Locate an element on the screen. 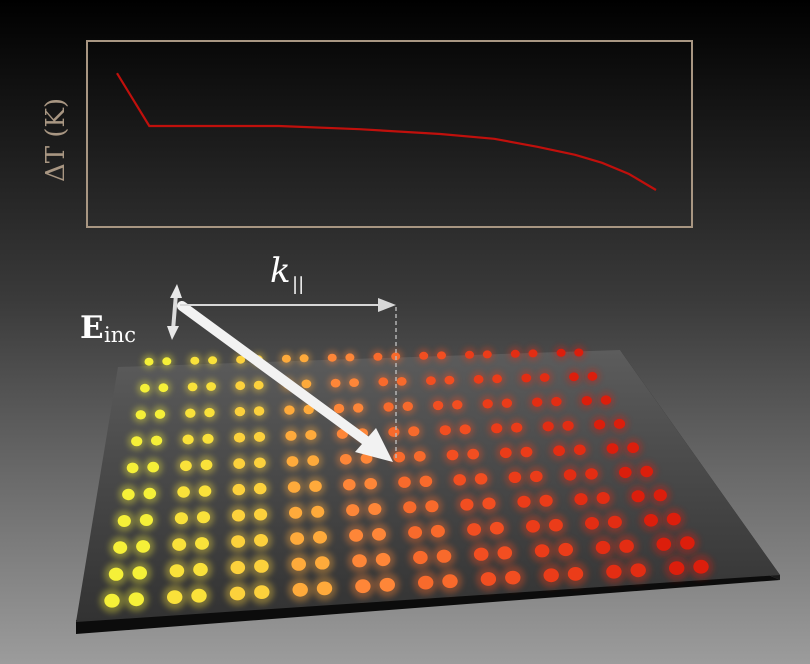  wavevector-arrow-head is located at coordinates (387, 305).